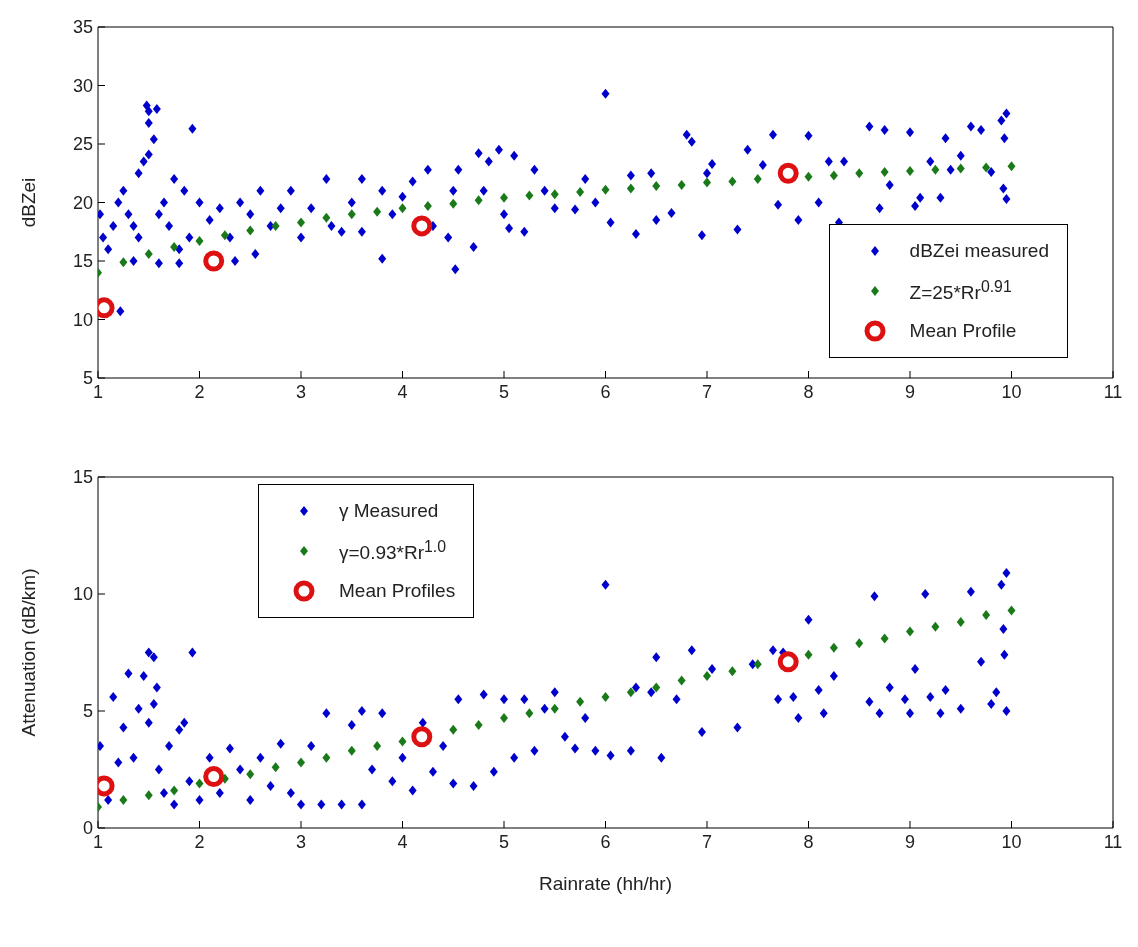 This screenshot has width=1138, height=947. What do you see at coordinates (605, 883) in the screenshot?
I see `x-axis-title: Rainrate (hh/hr)` at bounding box center [605, 883].